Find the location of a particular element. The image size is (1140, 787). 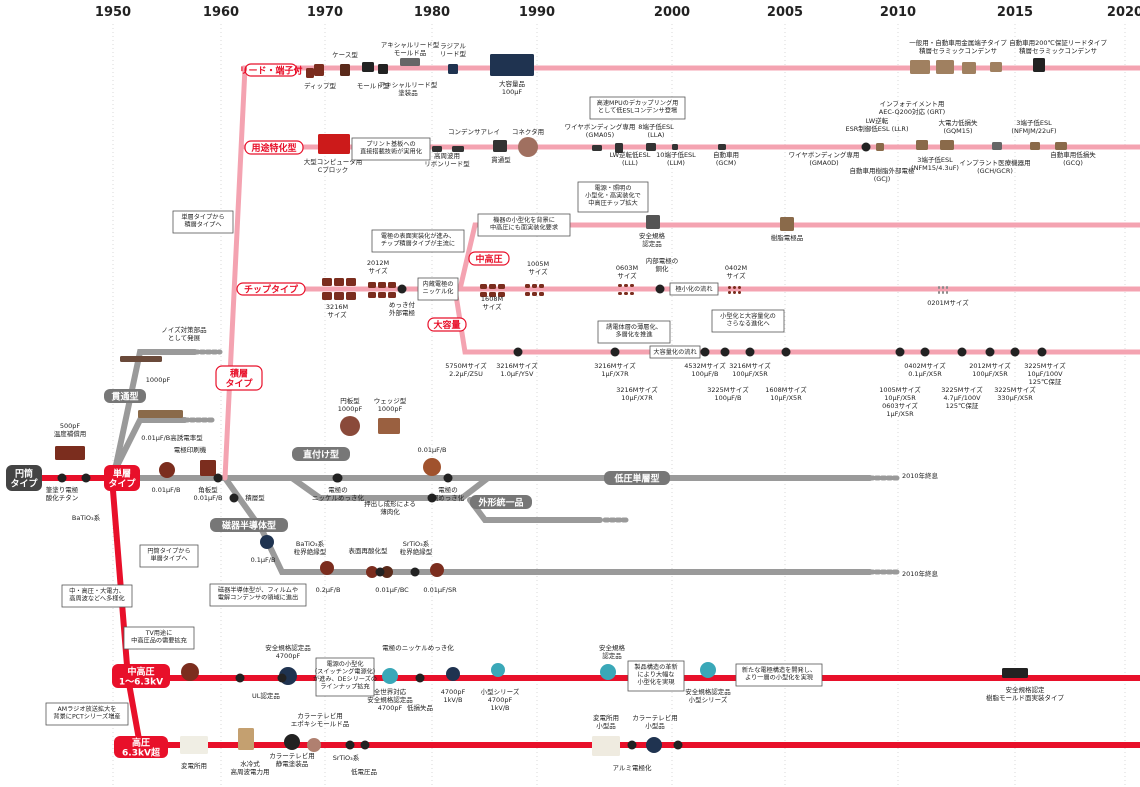

note-text: 極小化の流れ is located at coordinates (694, 289).